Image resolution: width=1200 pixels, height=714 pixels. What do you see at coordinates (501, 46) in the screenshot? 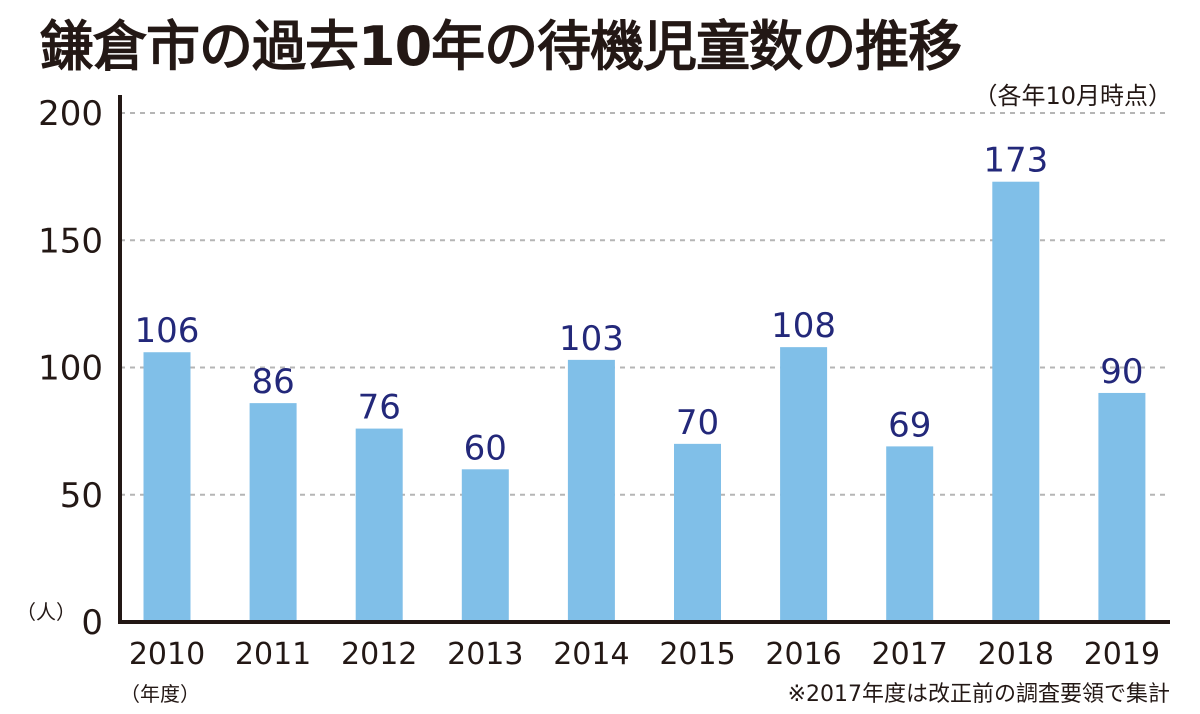
I see `chart-title: 鎌倉市の過去10年の待機児童数の推移` at bounding box center [501, 46].